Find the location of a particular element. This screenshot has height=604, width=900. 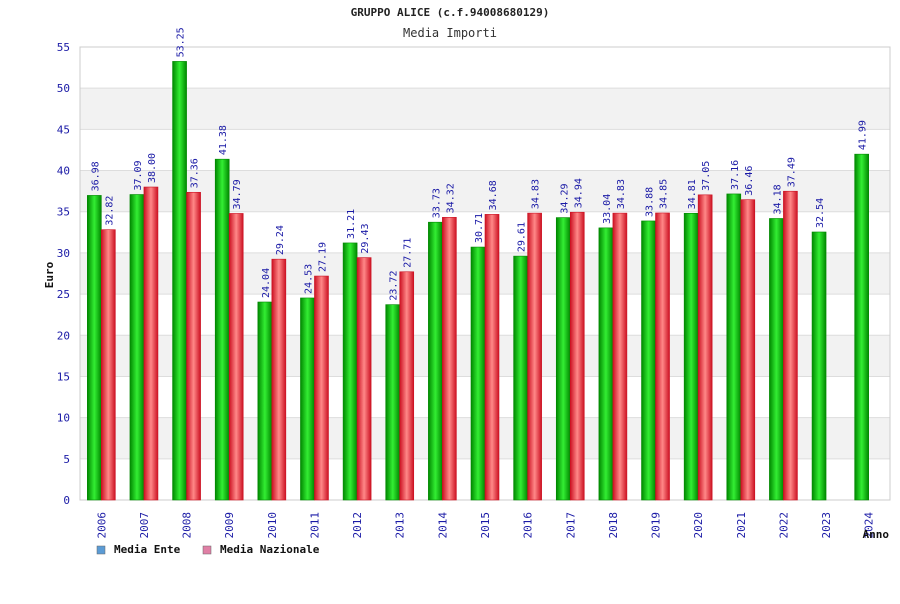

value-label: 34.94 is located at coordinates (578, 193).